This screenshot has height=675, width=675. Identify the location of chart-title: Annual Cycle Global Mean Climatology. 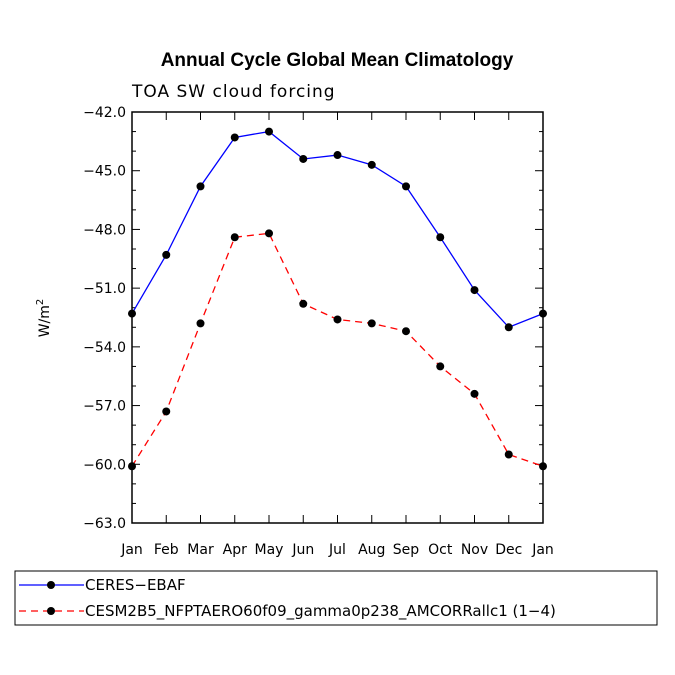
(337, 60).